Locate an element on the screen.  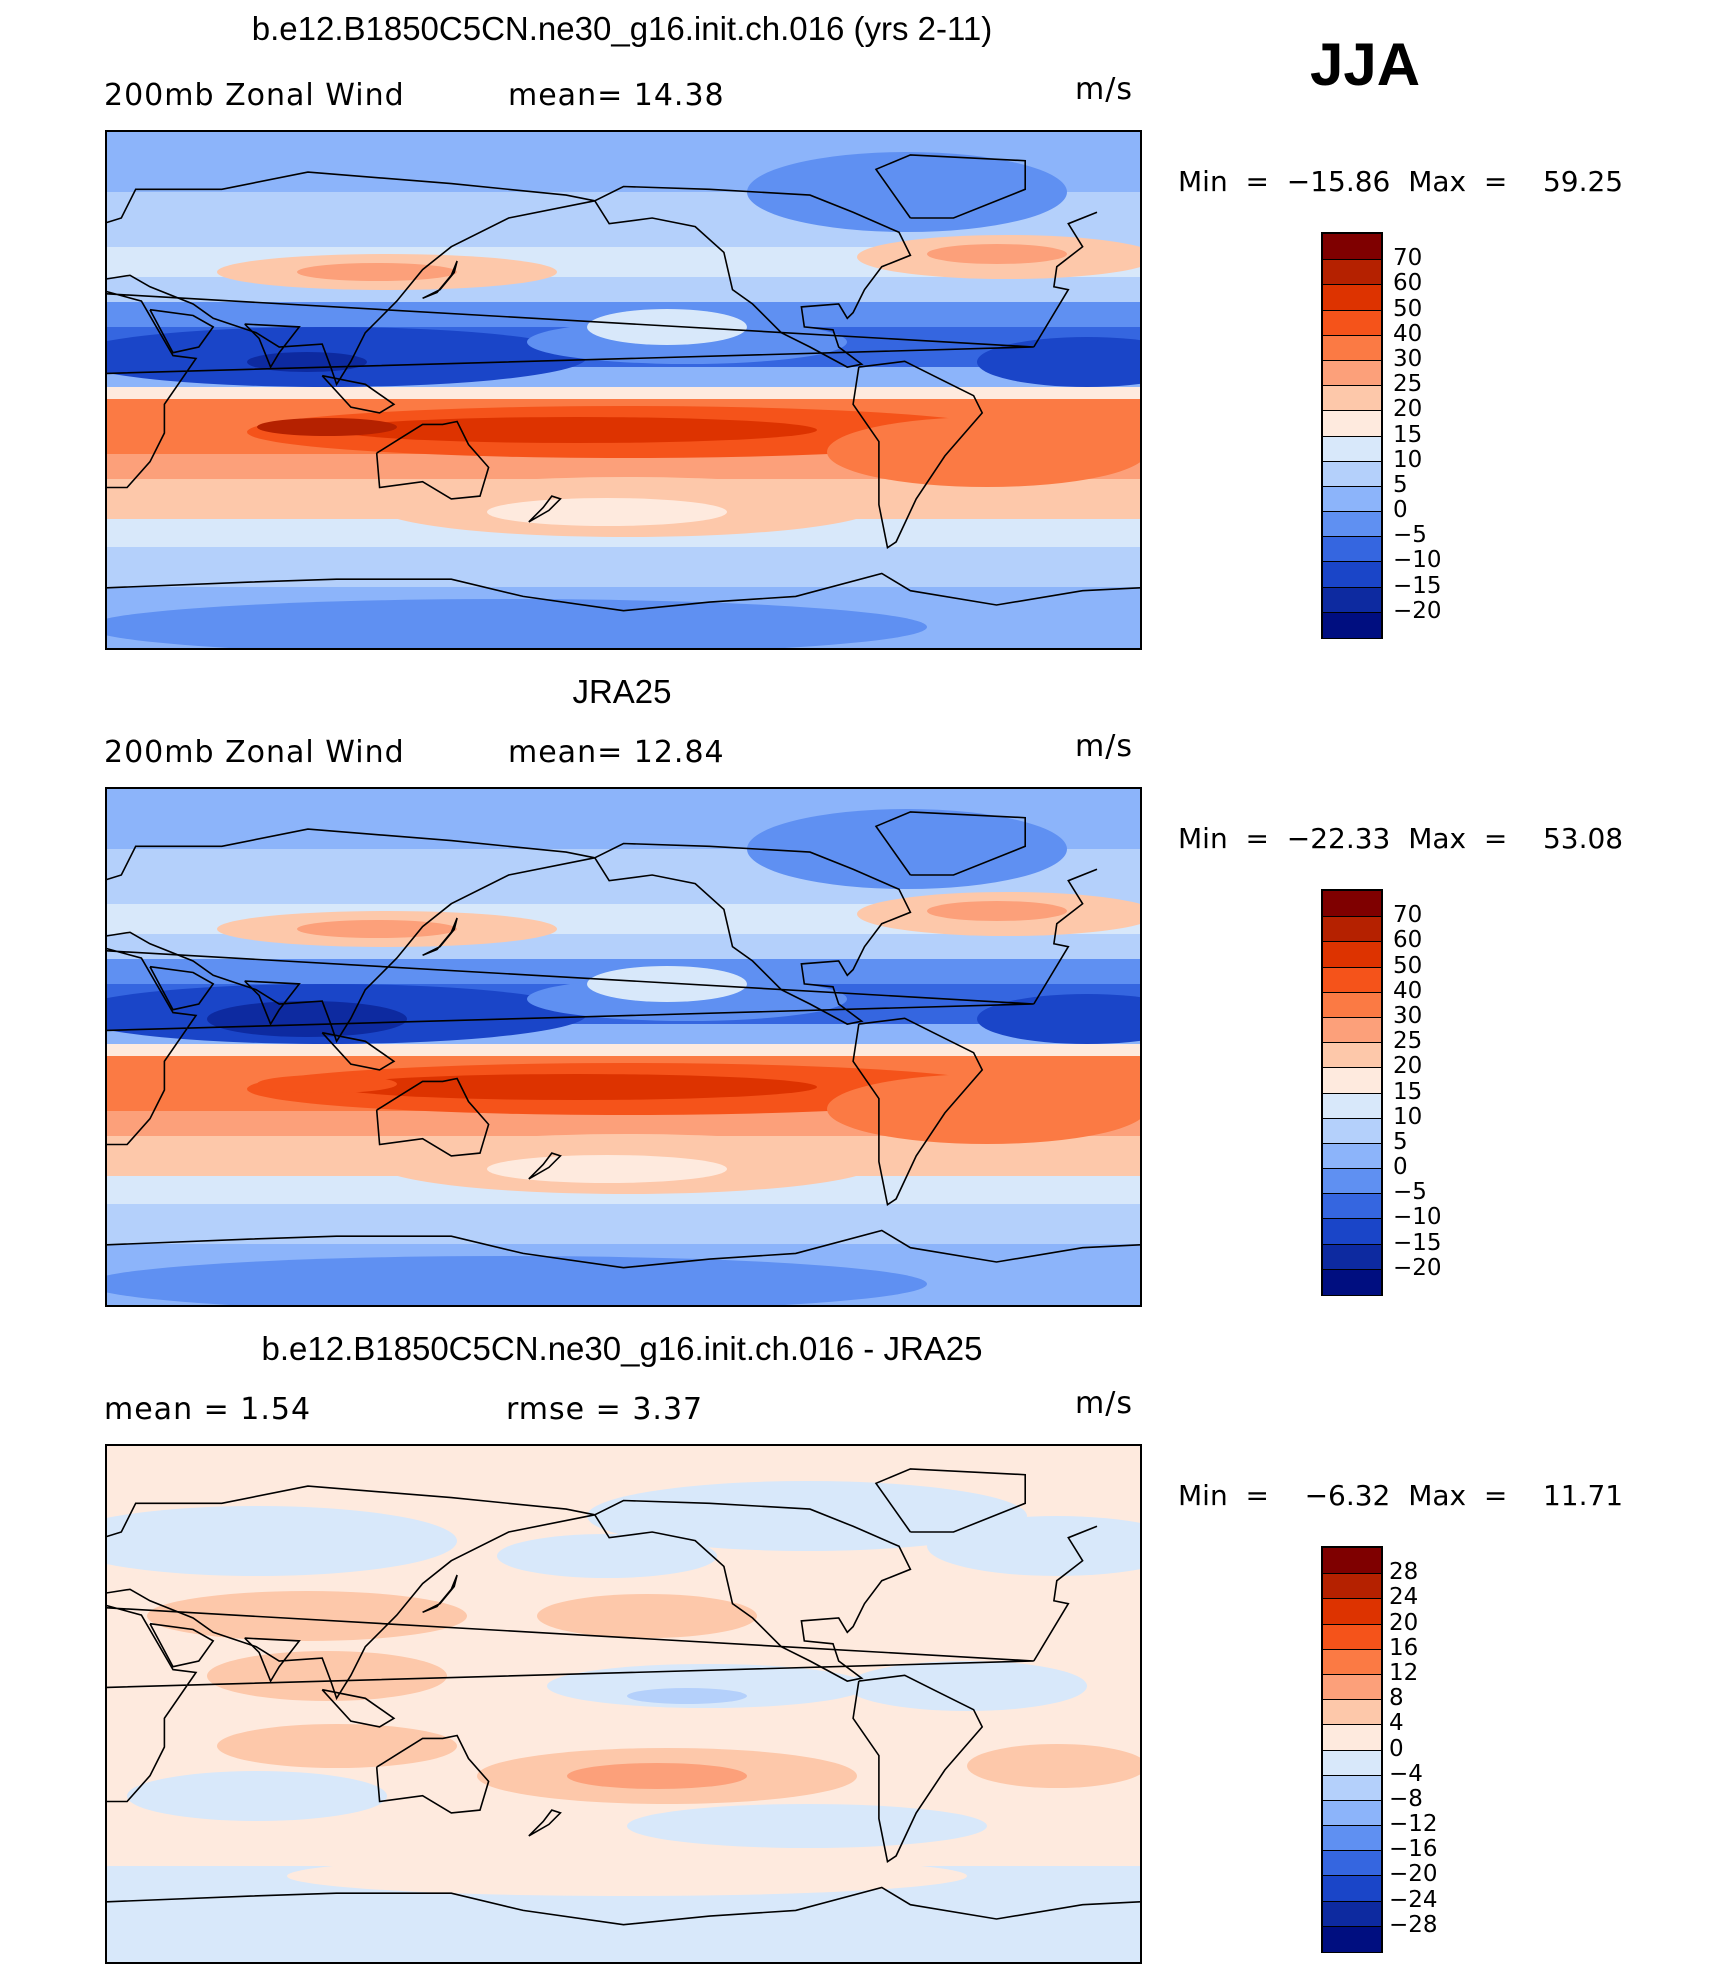
mean-label: mean = 1.54 is located at coordinates (208, 1409).